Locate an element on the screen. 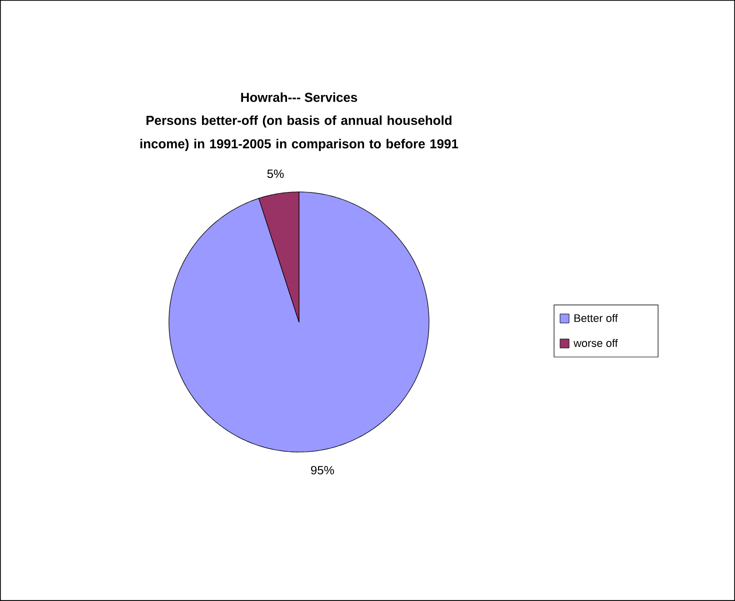 The height and width of the screenshot is (601, 735). chart-subtitle: Persons better-off (on basis of annual household income) in 1991-2005 in comparison to before 1991 is located at coordinates (299, 133).